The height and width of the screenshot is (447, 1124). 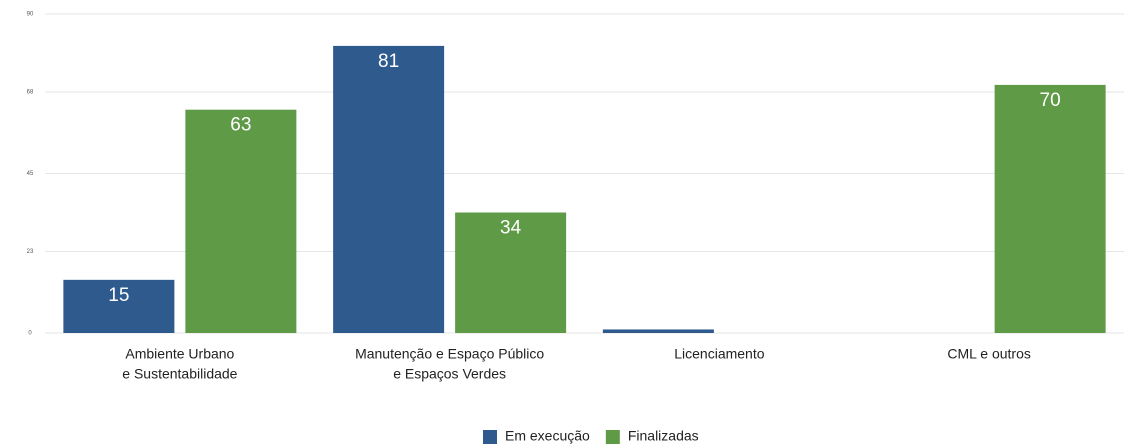 What do you see at coordinates (30, 93) in the screenshot?
I see `y-tick-label: 68` at bounding box center [30, 93].